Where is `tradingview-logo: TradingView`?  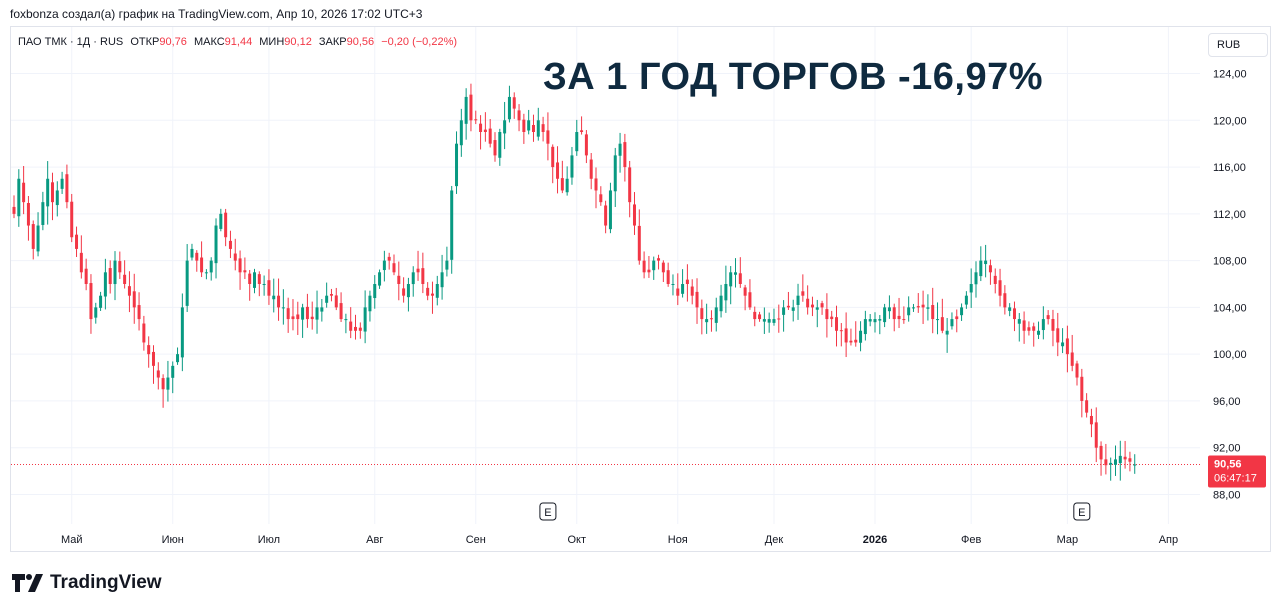
tradingview-logo: TradingView is located at coordinates (87, 583).